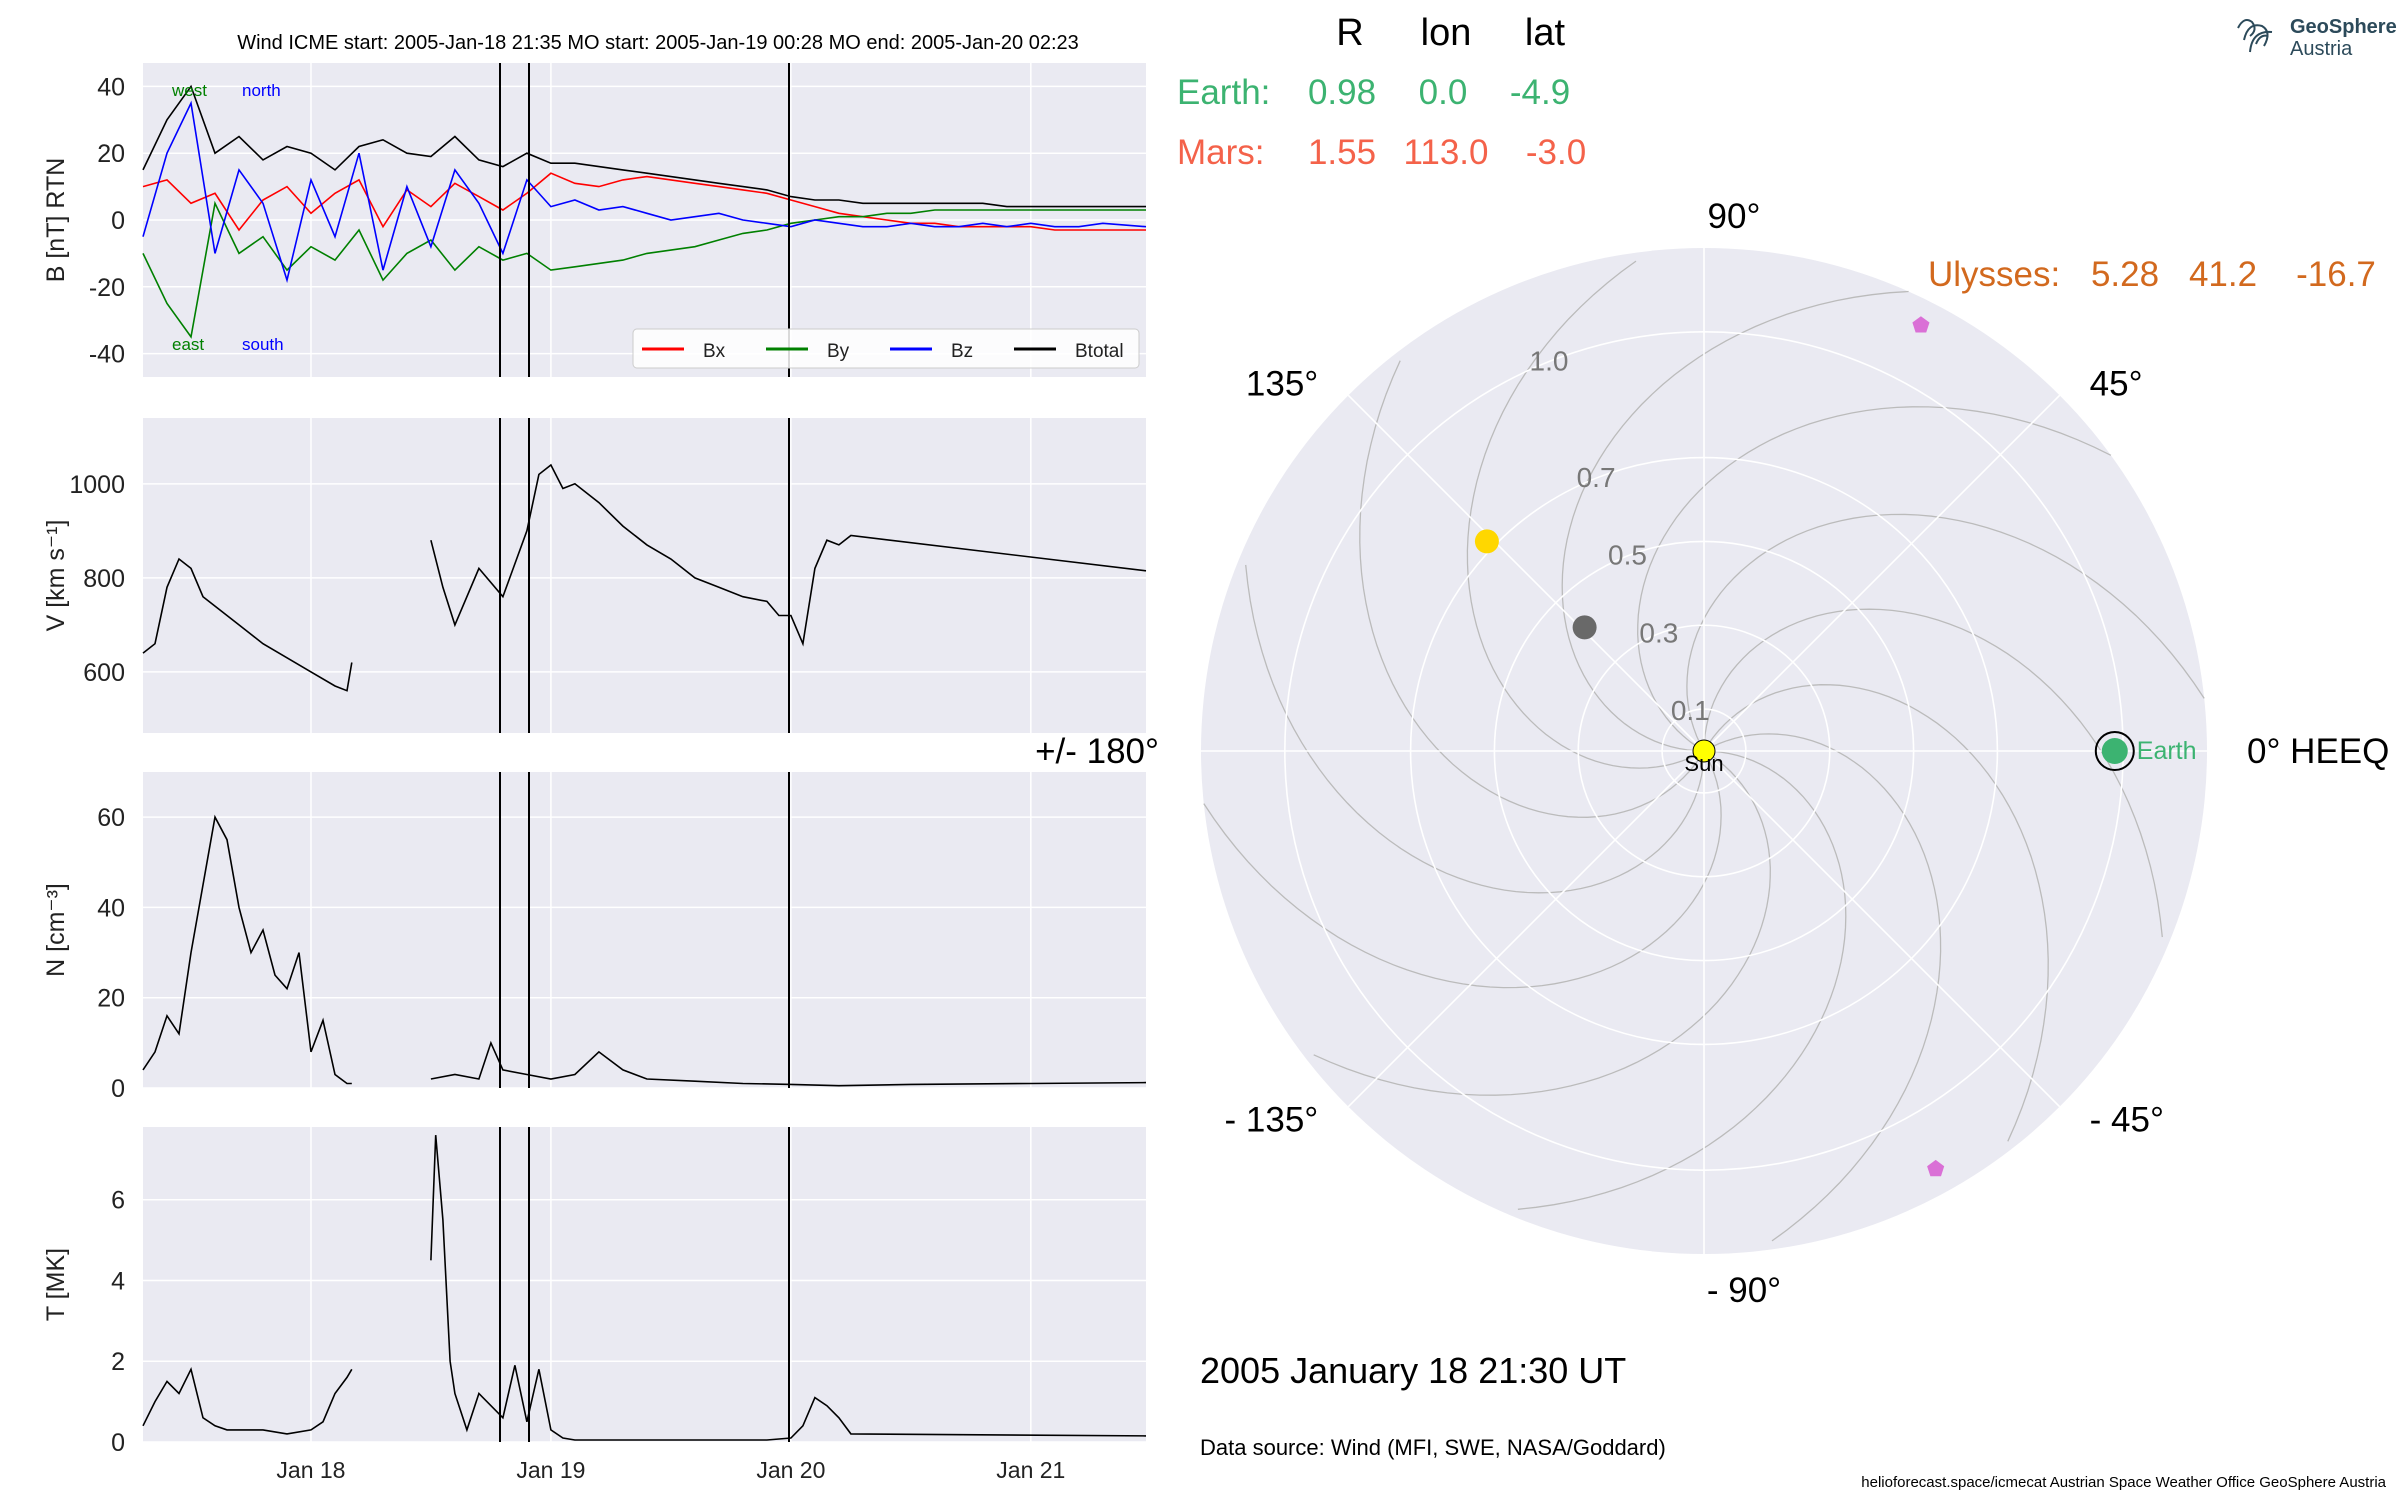  I want to click on angle-label: - 45°, so click(2127, 1120).